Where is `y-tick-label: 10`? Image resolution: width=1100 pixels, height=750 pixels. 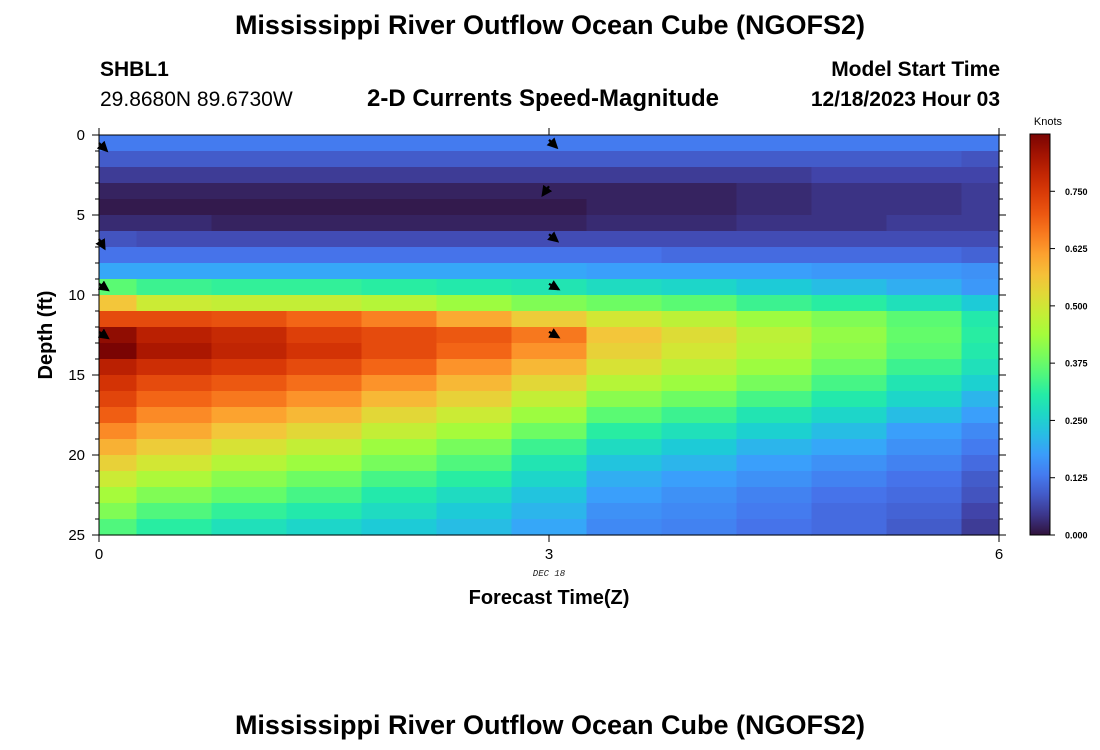
y-tick-label: 10 is located at coordinates (76, 295).